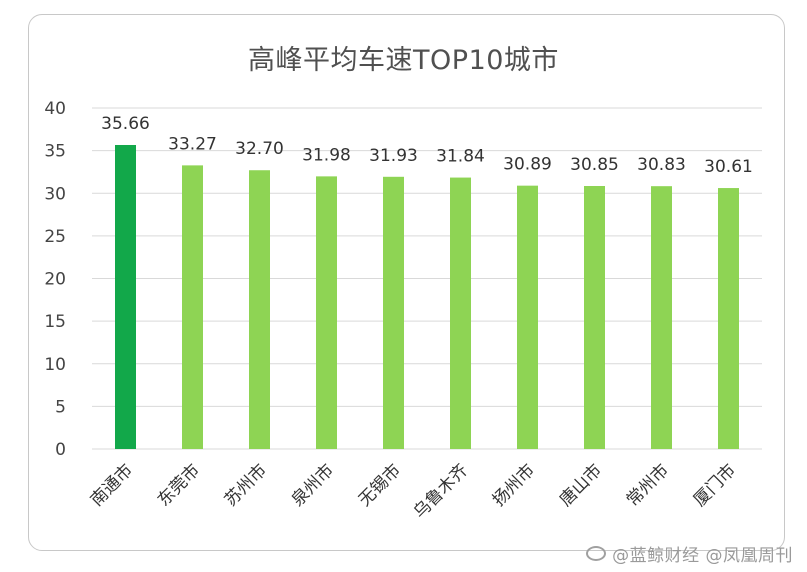 The image size is (807, 572). What do you see at coordinates (55, 280) in the screenshot?
I see `y-tick-label: 20` at bounding box center [55, 280].